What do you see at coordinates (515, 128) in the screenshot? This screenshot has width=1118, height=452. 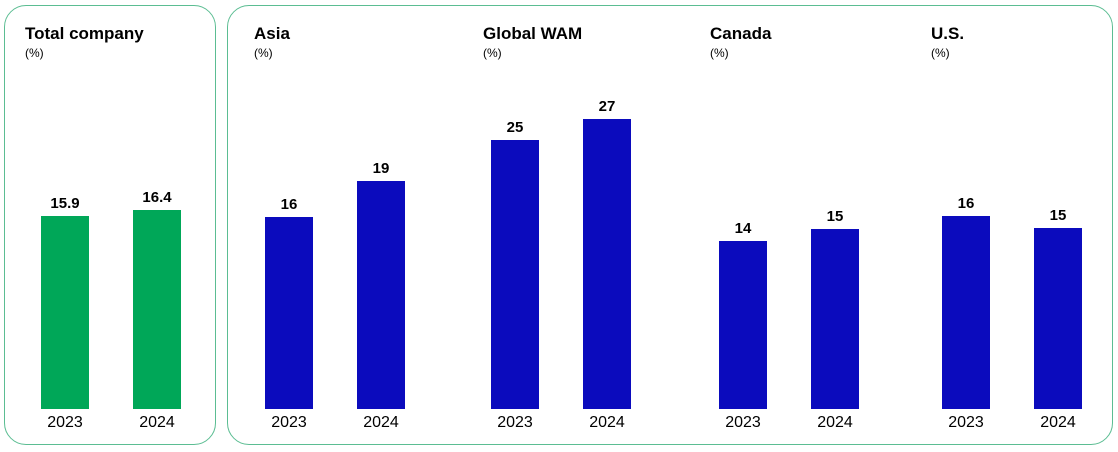 I see `value-label: 25` at bounding box center [515, 128].